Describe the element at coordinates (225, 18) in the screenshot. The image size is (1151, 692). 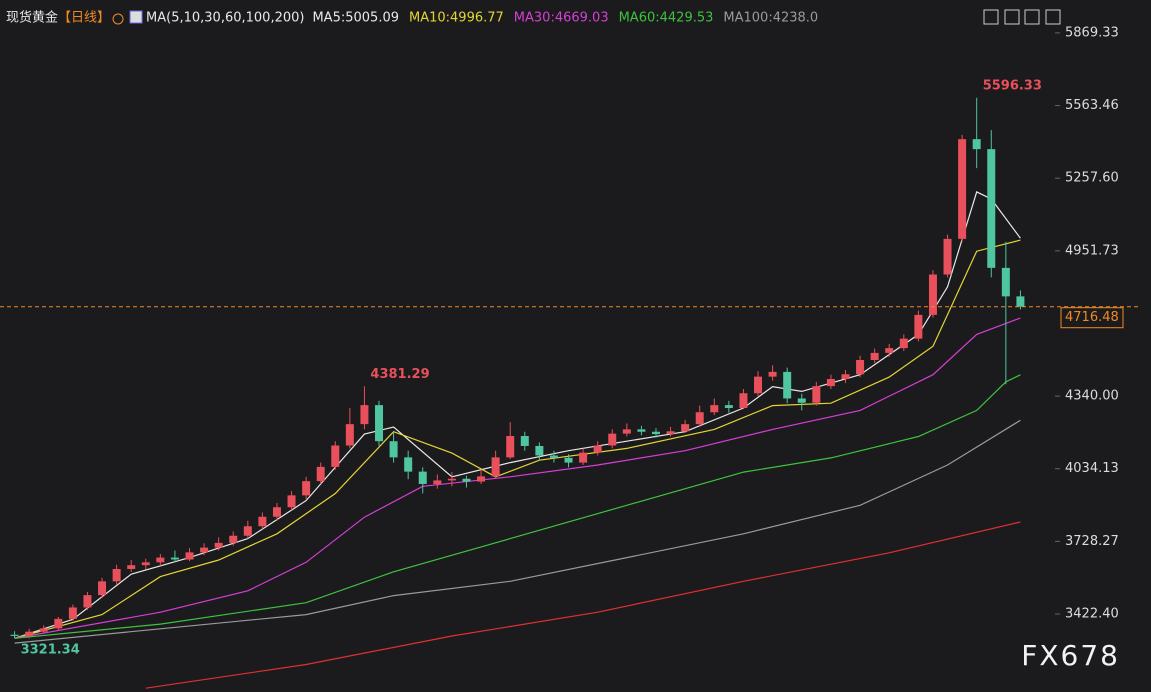
I see `ma-title: MA(5,10,30,60,100,200)` at that location.